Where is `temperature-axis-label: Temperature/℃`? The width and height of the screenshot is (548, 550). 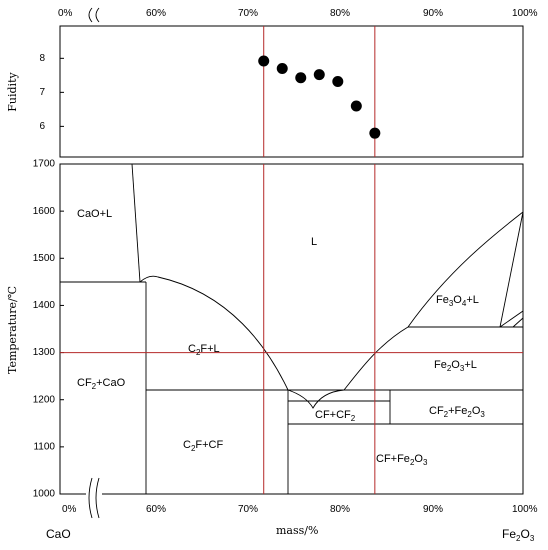 temperature-axis-label: Temperature/℃ is located at coordinates (12, 330).